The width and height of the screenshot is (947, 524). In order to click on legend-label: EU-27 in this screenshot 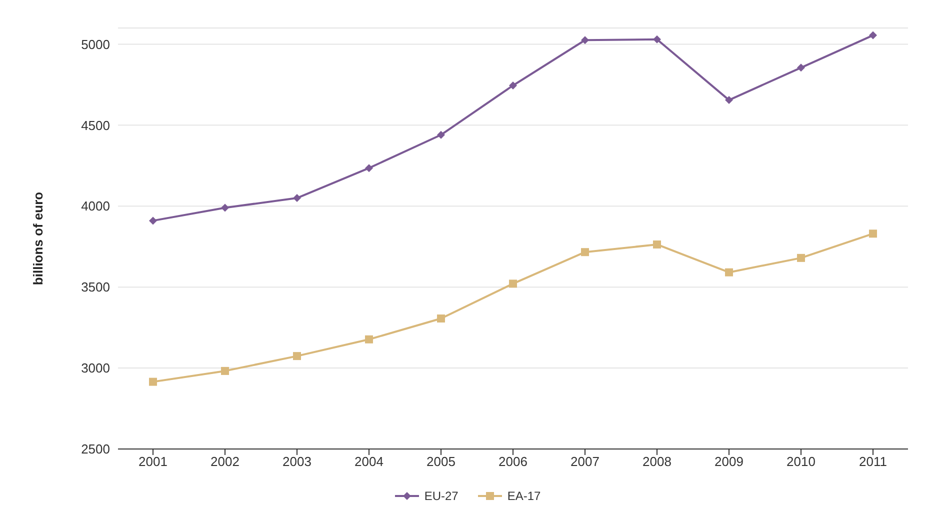, I will do `click(440, 496)`.